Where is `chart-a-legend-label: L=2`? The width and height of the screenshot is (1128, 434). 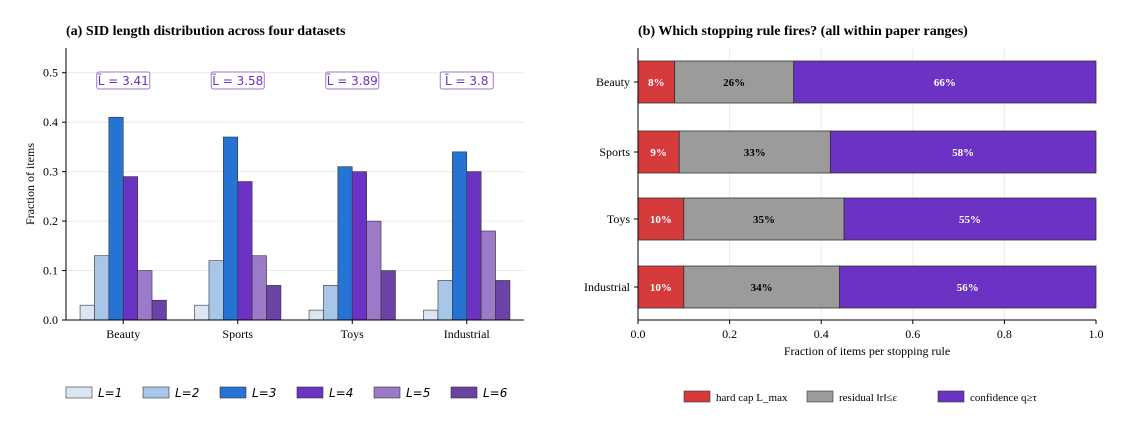 chart-a-legend-label: L=2 is located at coordinates (187, 393).